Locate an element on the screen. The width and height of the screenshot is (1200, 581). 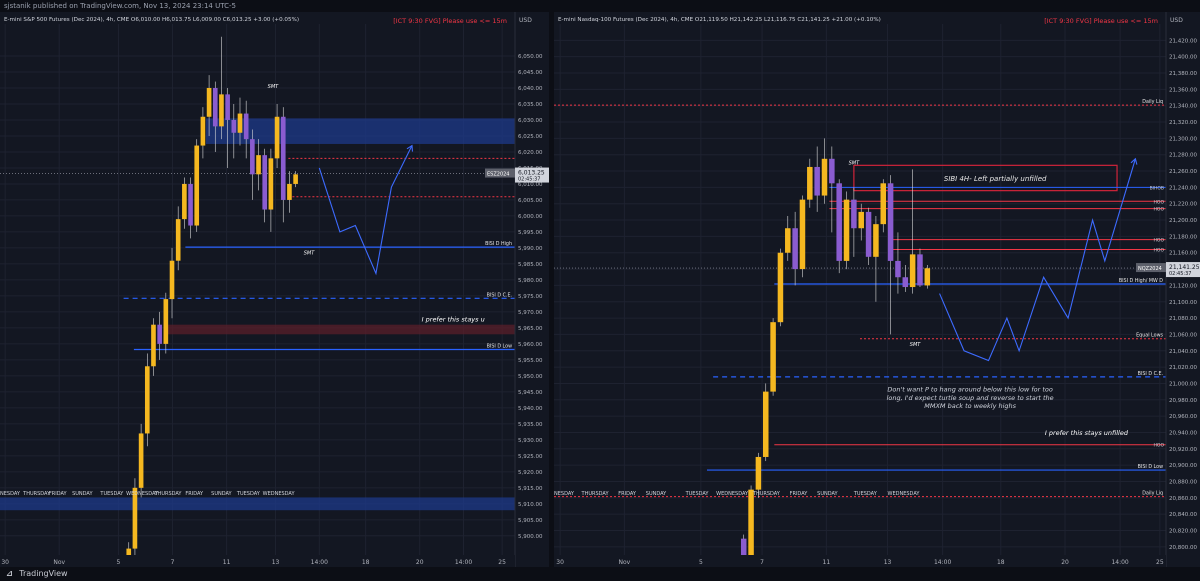
chart0-x-tick-label-9: 14:00 is located at coordinates (463, 562).